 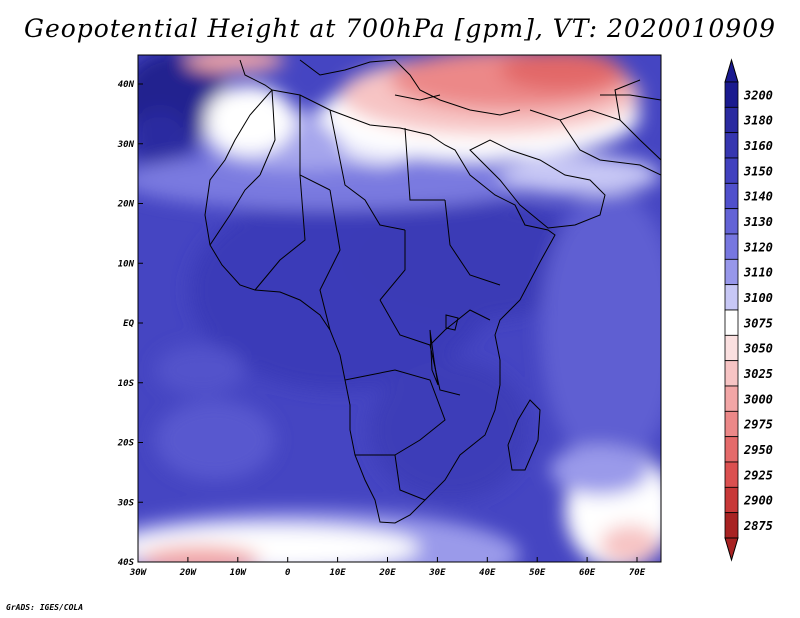 I want to click on colorbar-label: 3110, so click(x=758, y=273).